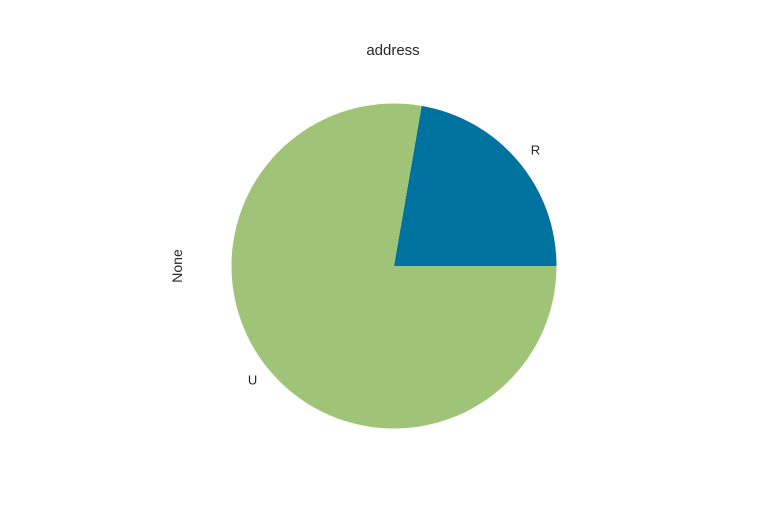 This screenshot has width=768, height=528. Describe the element at coordinates (177, 266) in the screenshot. I see `y-axis-label: None` at that location.